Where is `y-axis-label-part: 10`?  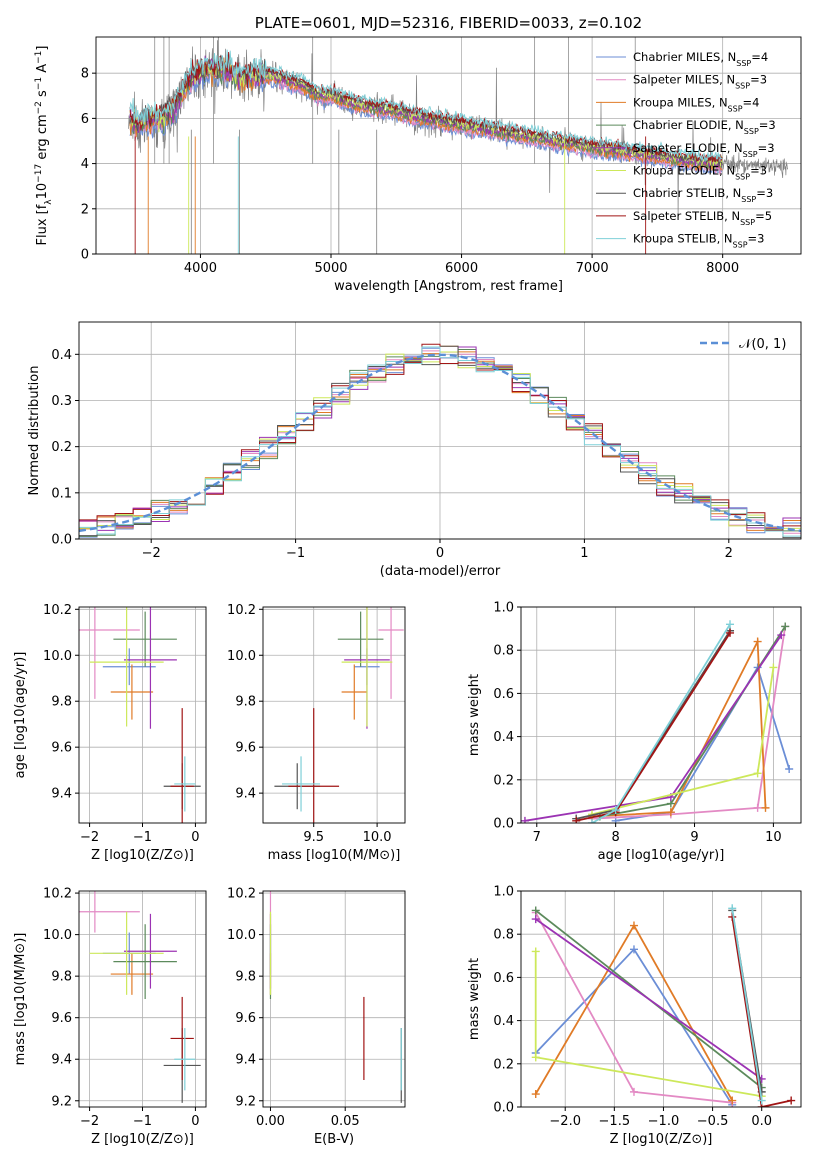
y-axis-label-part: 10 is located at coordinates (42, 191).